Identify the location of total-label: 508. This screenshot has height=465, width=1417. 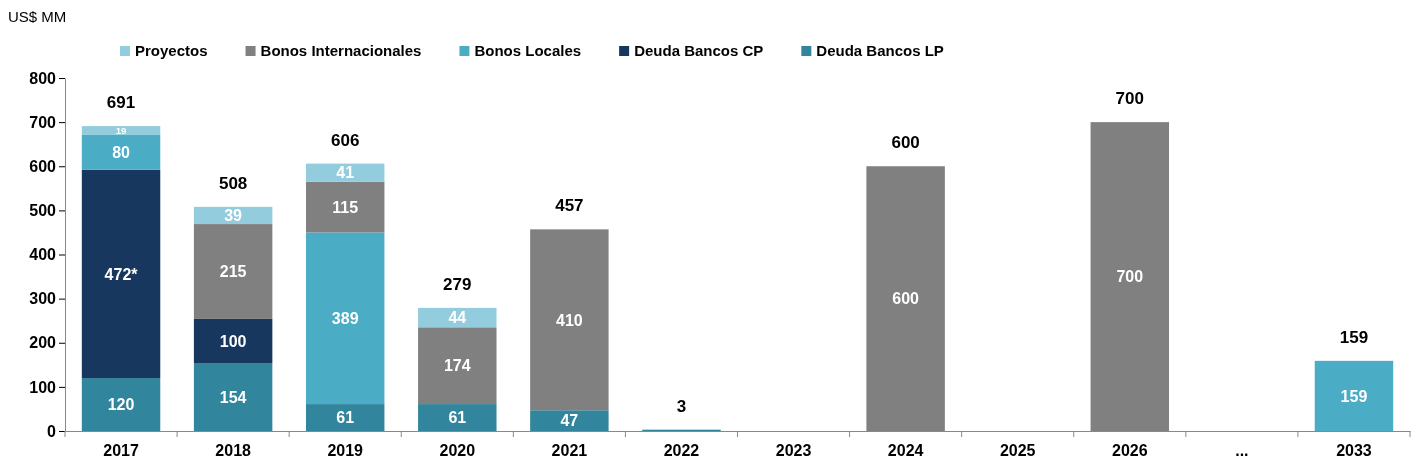
(233, 183).